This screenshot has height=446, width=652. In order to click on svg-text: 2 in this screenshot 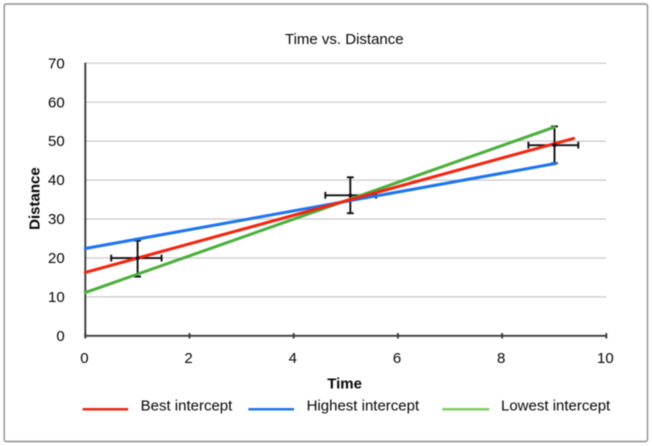, I will do `click(188, 358)`.